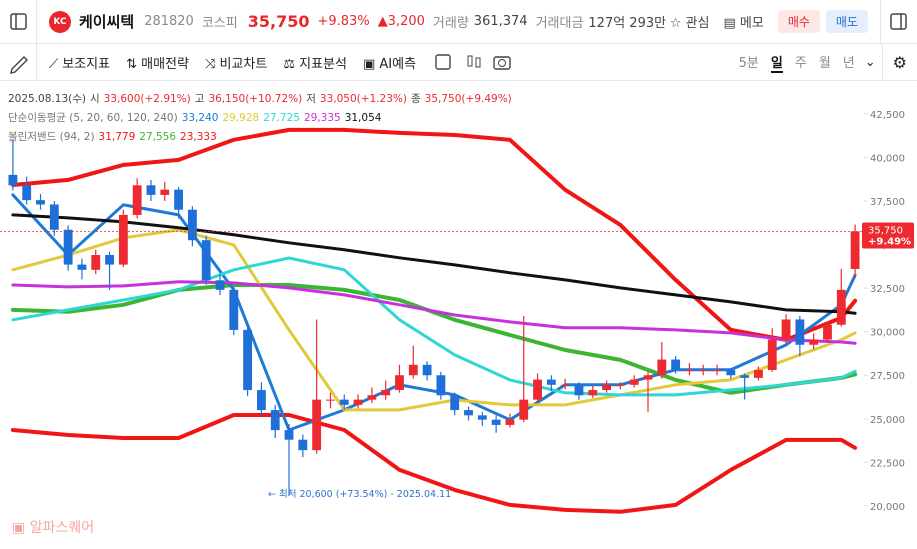 The width and height of the screenshot is (917, 549). Describe the element at coordinates (846, 21) in the screenshot. I see `sell-button: 매도` at that location.